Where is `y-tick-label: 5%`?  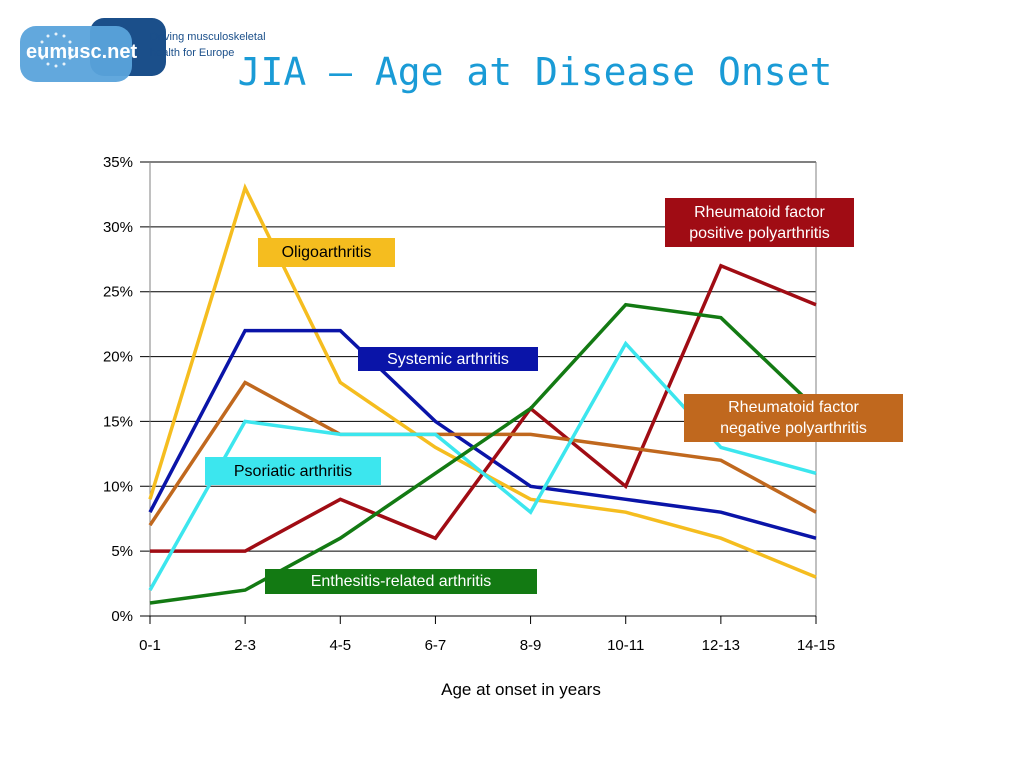 y-tick-label: 5% is located at coordinates (122, 551).